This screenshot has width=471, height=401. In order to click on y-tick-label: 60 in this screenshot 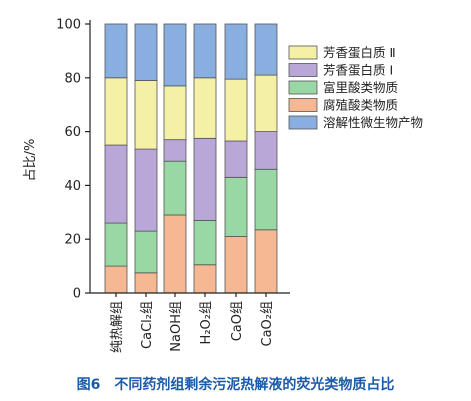, I will do `click(72, 132)`.